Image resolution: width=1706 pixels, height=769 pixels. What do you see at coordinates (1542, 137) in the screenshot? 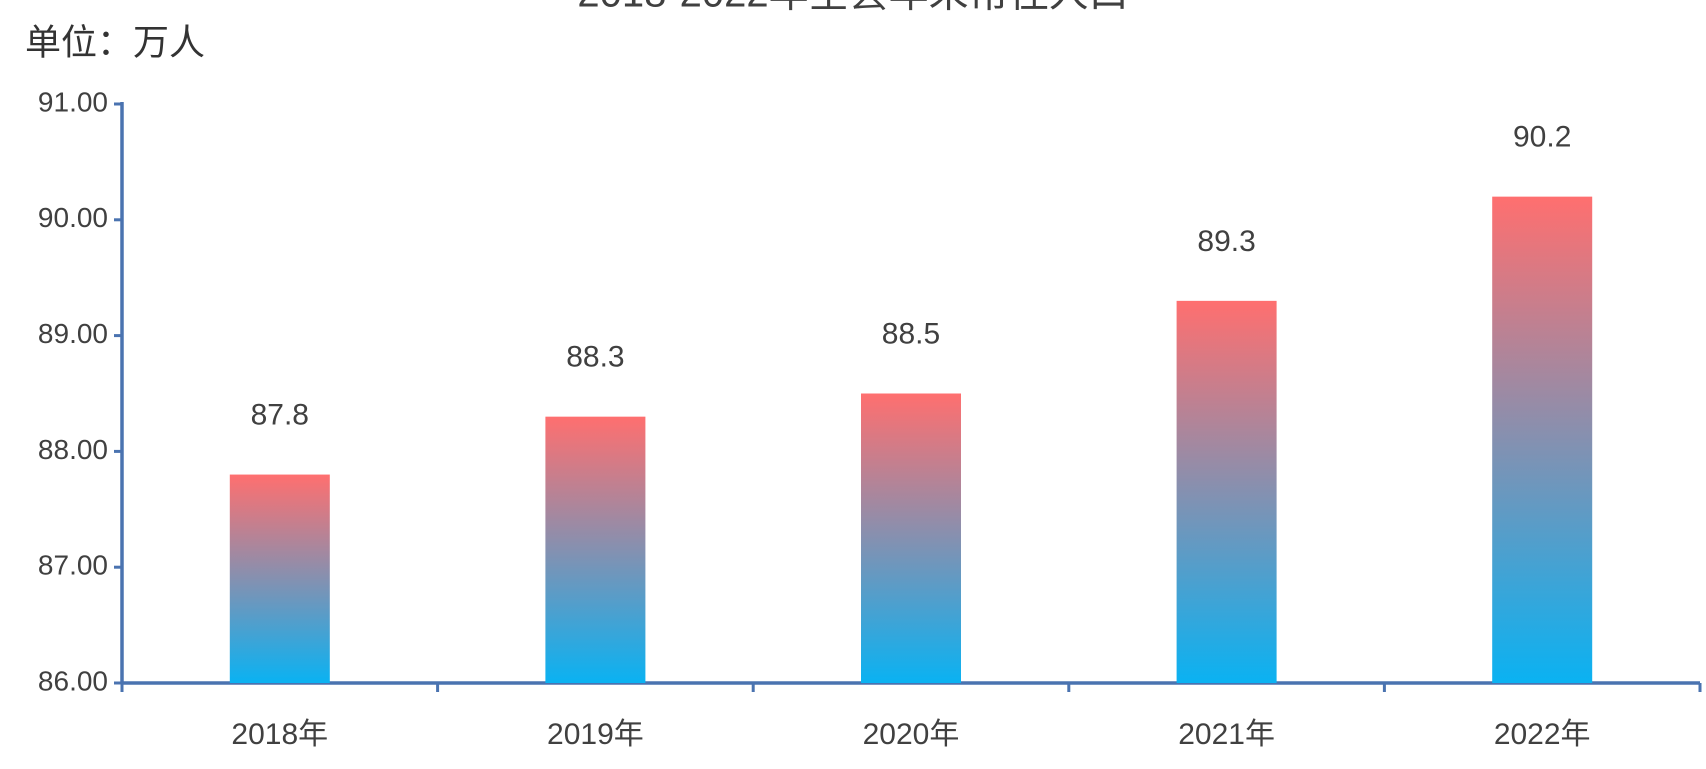
I see `data-label: 90.2` at bounding box center [1542, 137].